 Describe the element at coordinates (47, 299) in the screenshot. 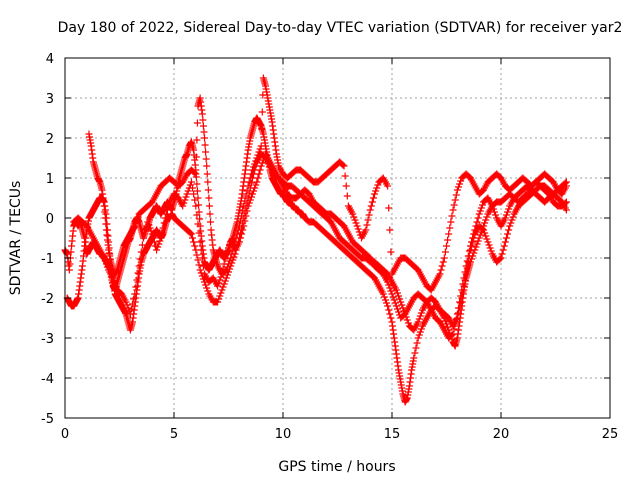

I see `y-tick-label: -2` at that location.